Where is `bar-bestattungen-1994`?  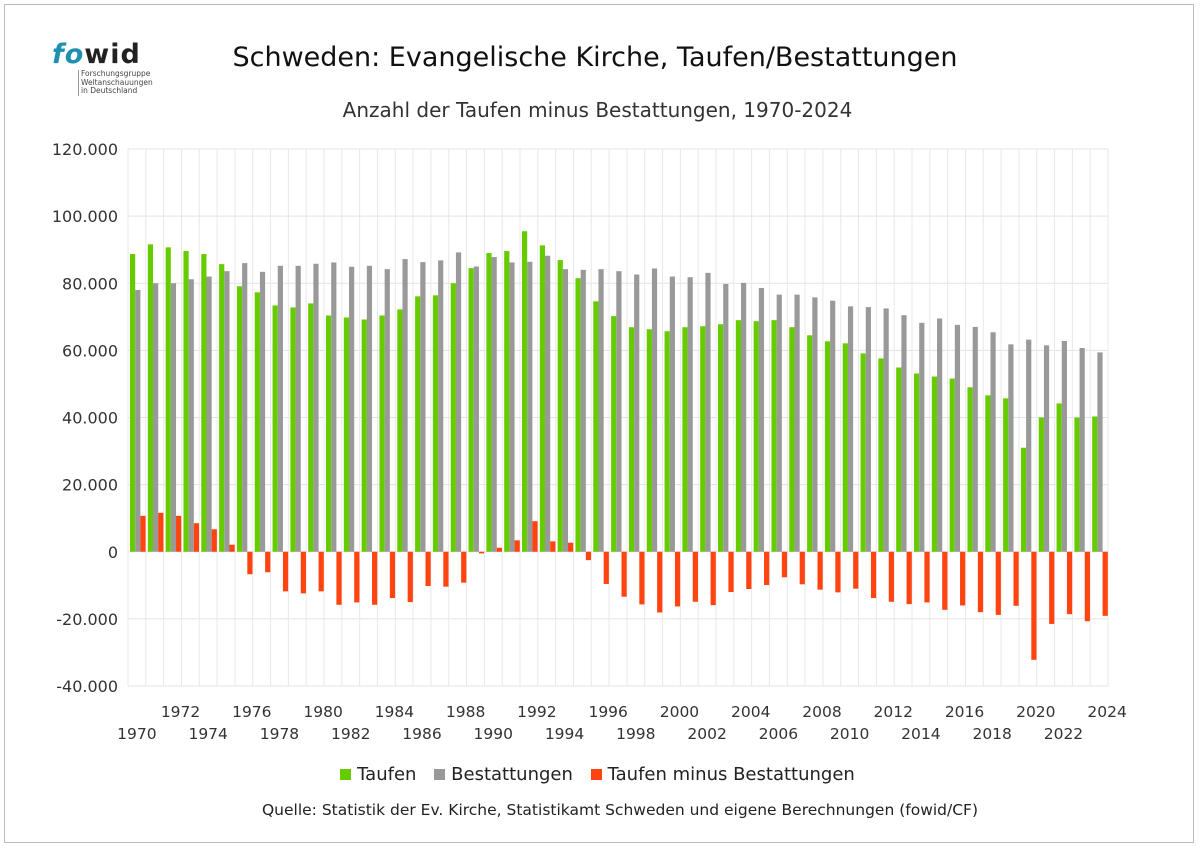 bar-bestattungen-1994 is located at coordinates (565, 410).